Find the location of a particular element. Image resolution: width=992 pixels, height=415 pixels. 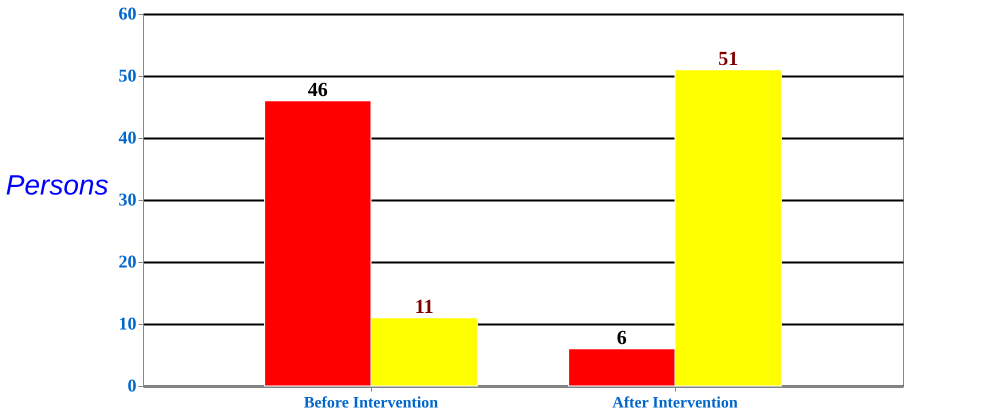

y-tick-label: 50 is located at coordinates (127, 76).